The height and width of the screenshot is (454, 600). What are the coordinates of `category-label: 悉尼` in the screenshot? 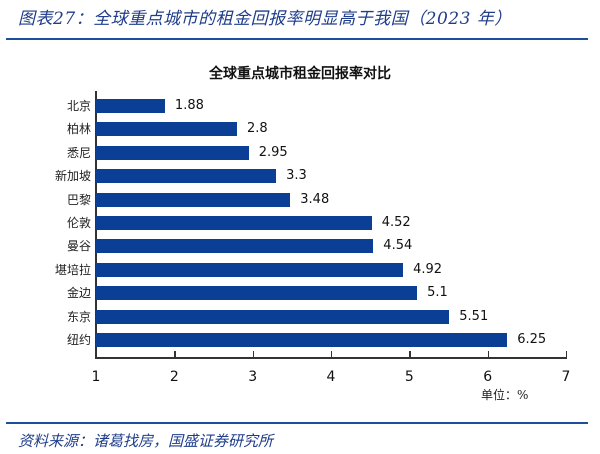 It's located at (78, 152).